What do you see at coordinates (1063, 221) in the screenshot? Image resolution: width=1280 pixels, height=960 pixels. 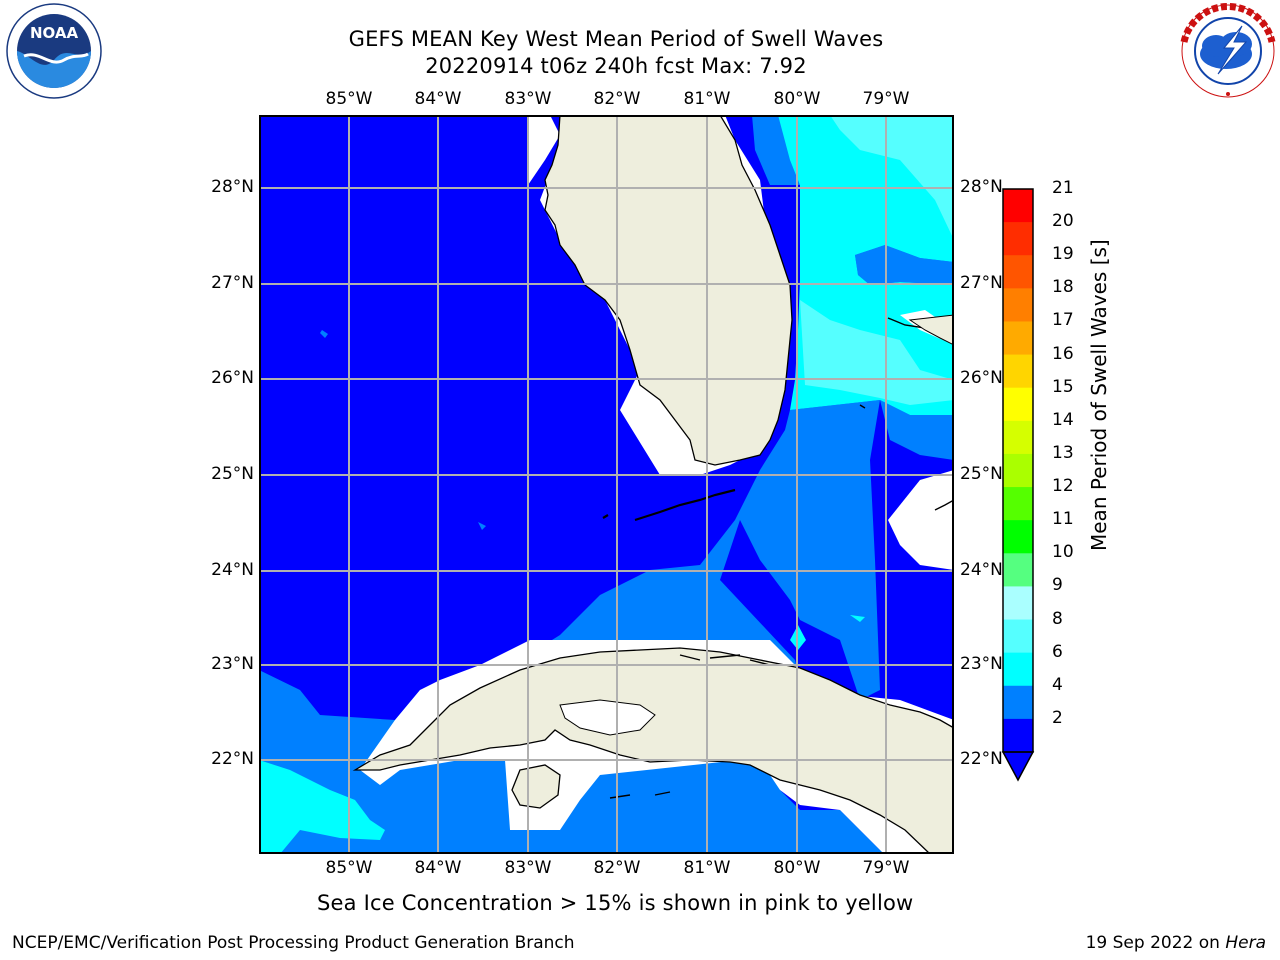 I see `colorbar-tick-label: 20` at bounding box center [1063, 221].